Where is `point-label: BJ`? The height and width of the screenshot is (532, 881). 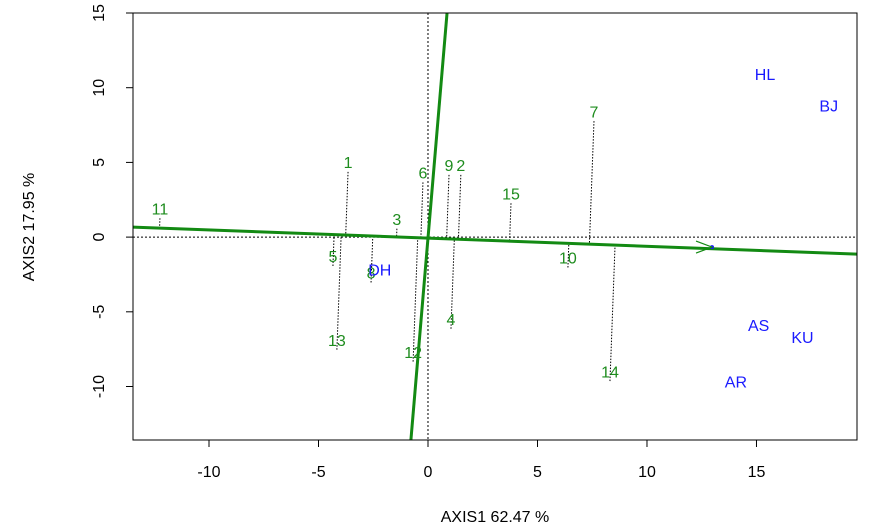
point-label: BJ is located at coordinates (828, 106).